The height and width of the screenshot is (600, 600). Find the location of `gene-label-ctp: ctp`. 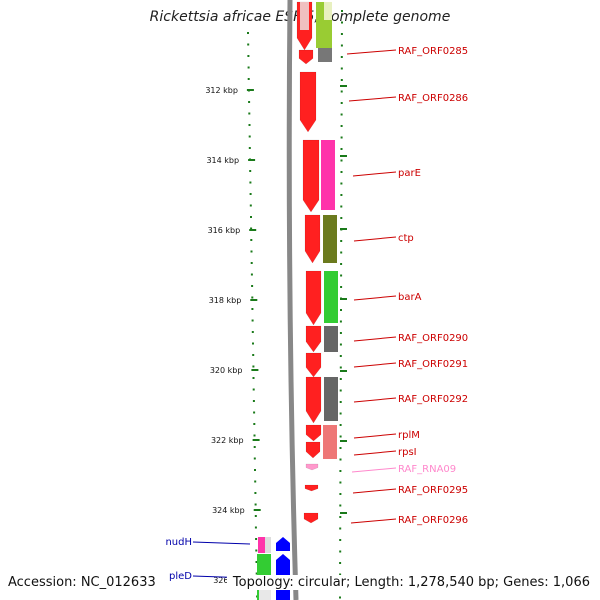

gene-label-ctp: ctp is located at coordinates (406, 238).